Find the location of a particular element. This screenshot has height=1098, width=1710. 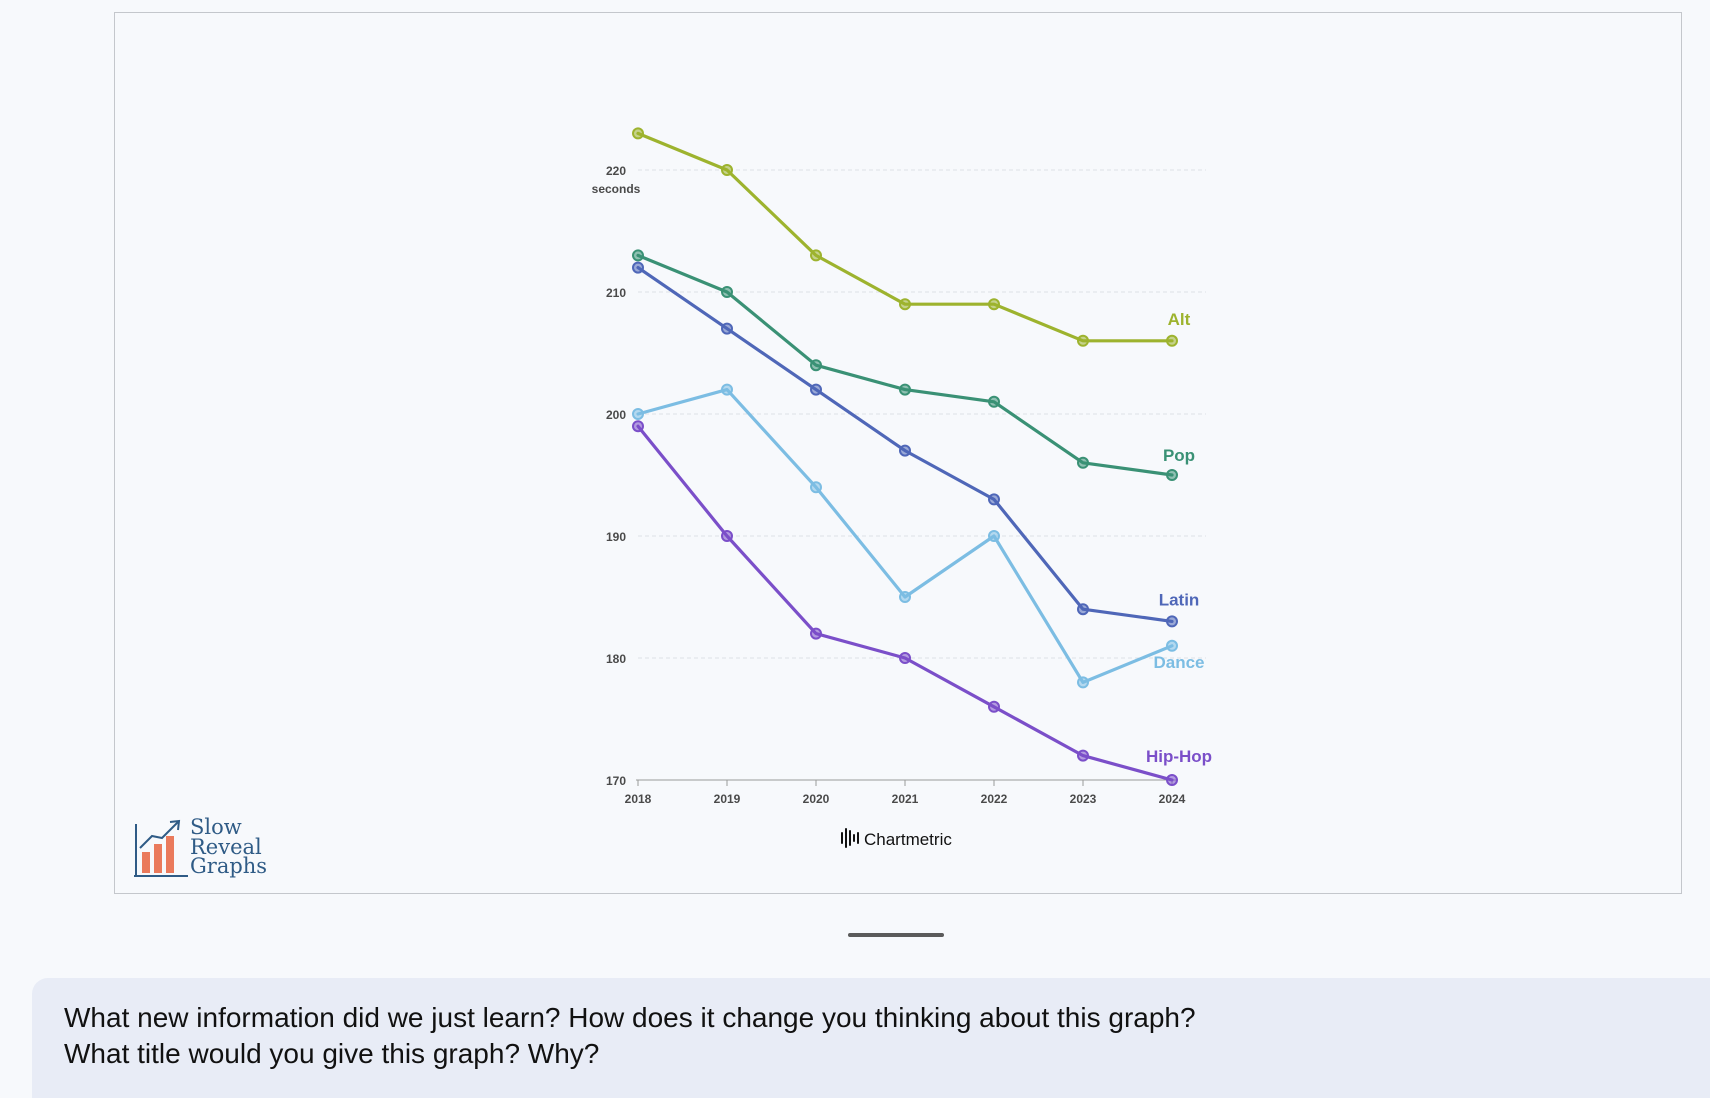

source-credit: Chartmetric is located at coordinates (896, 838).